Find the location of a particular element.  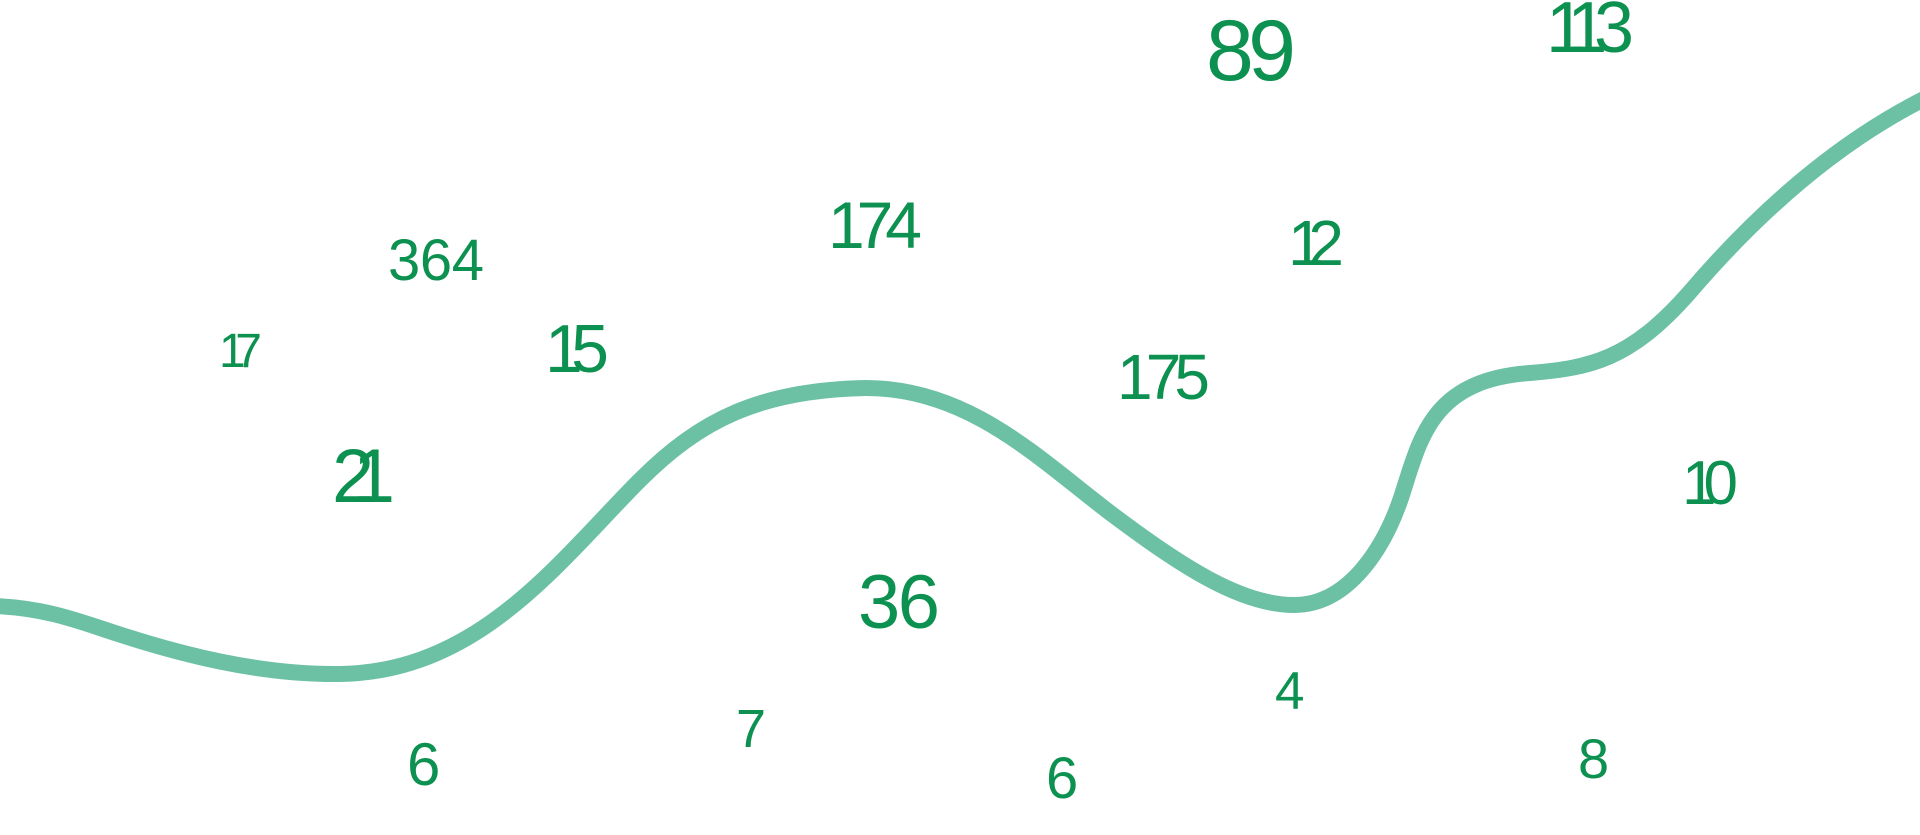

number-label: 17 is located at coordinates (240, 351).